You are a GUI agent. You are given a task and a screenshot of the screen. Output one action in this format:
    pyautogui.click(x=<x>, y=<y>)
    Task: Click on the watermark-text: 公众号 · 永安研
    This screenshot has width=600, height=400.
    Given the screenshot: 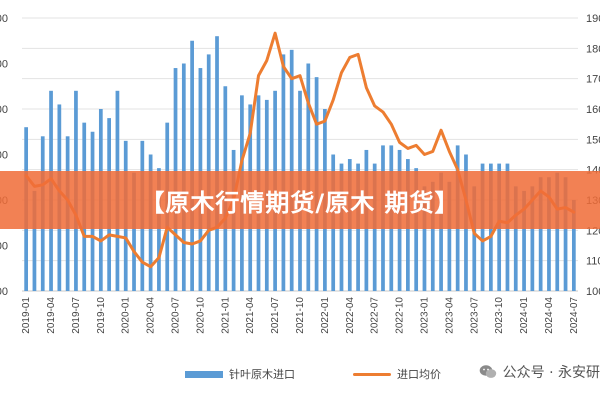 What is the action you would take?
    pyautogui.click(x=551, y=373)
    